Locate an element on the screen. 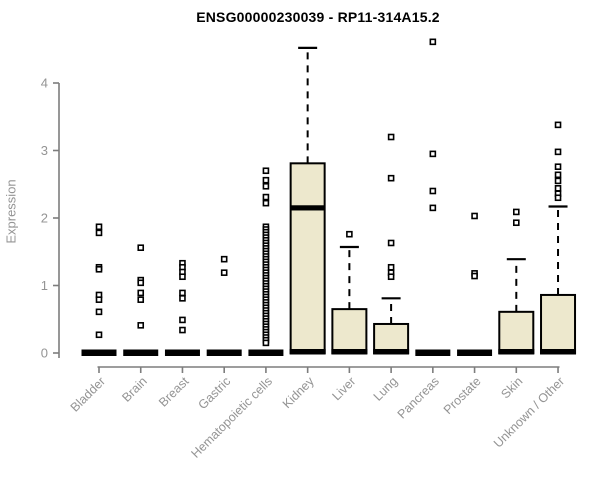  x-tick-label-breast: Breast is located at coordinates (174, 392).